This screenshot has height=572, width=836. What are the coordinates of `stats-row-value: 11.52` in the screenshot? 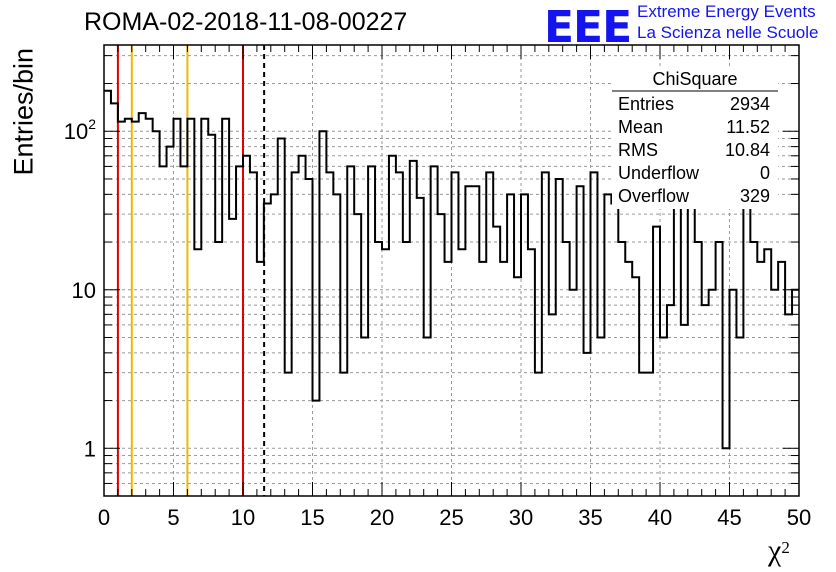 It's located at (748, 127).